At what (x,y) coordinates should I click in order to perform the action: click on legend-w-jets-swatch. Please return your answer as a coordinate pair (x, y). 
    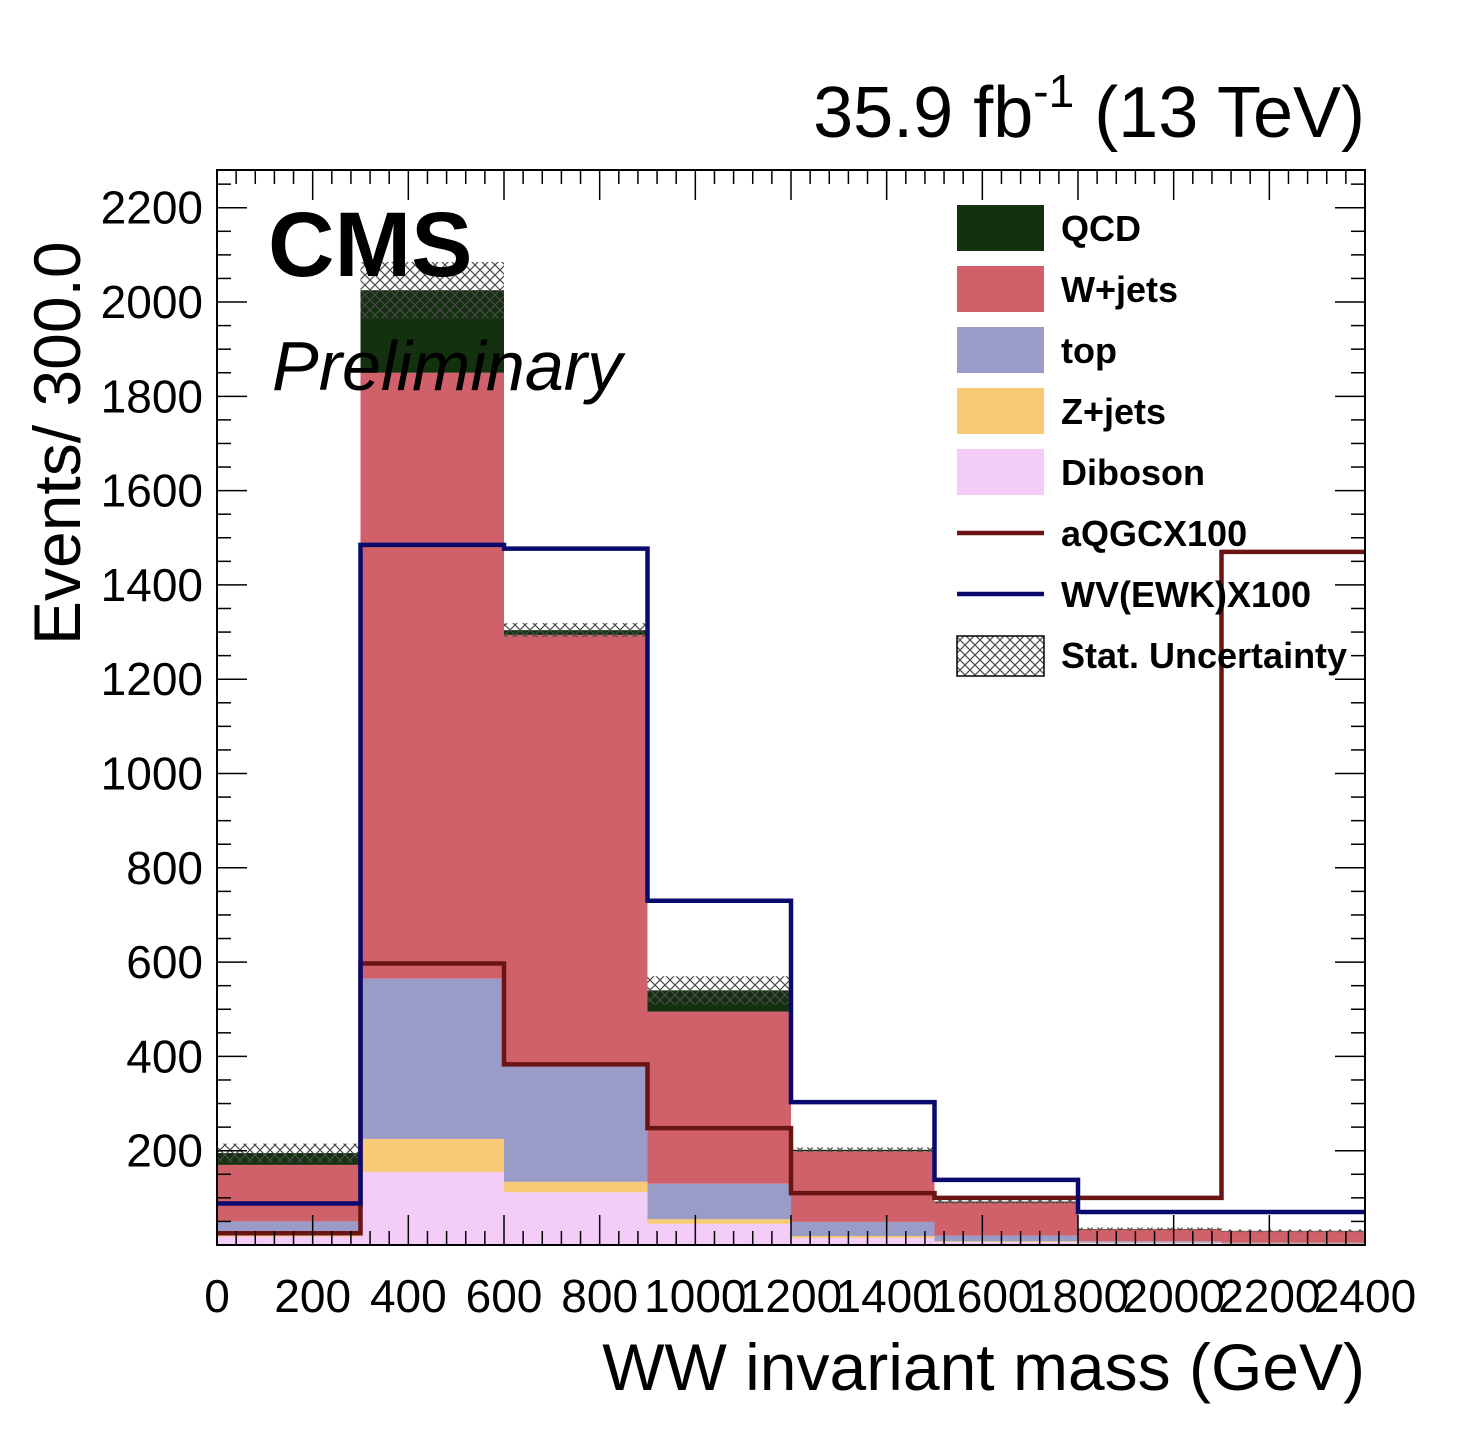
    Looking at the image, I should click on (1000, 289).